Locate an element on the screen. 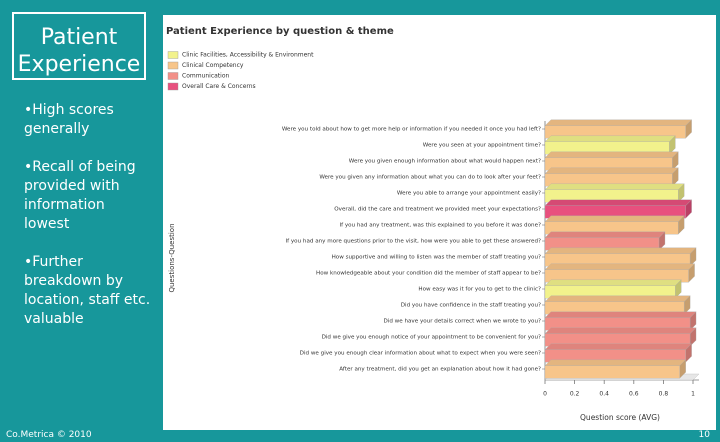 The width and height of the screenshot is (720, 442). x-axis-label: Question score (AVG) is located at coordinates (620, 417).